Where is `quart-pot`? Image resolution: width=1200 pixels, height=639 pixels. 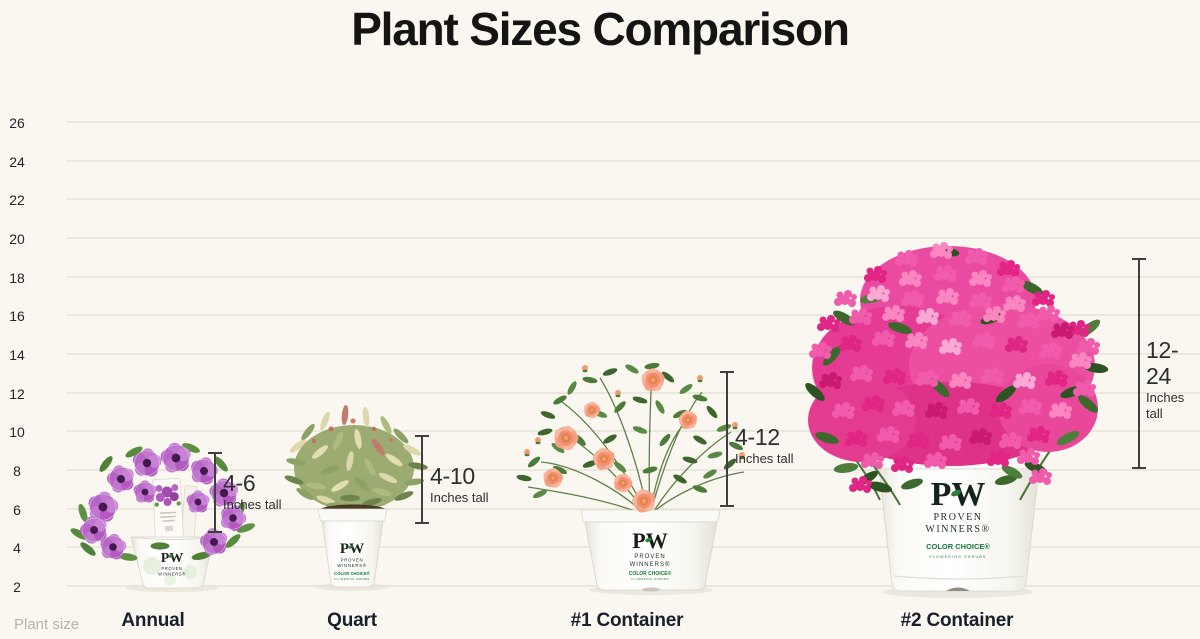
quart-pot is located at coordinates (352, 554).